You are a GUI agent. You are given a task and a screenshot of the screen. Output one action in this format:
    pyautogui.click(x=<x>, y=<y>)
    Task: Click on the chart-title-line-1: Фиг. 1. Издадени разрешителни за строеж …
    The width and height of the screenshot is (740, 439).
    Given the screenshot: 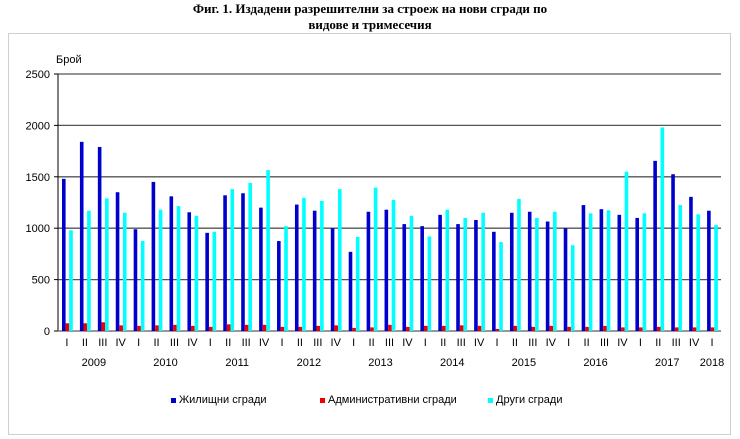 What is the action you would take?
    pyautogui.click(x=370, y=8)
    